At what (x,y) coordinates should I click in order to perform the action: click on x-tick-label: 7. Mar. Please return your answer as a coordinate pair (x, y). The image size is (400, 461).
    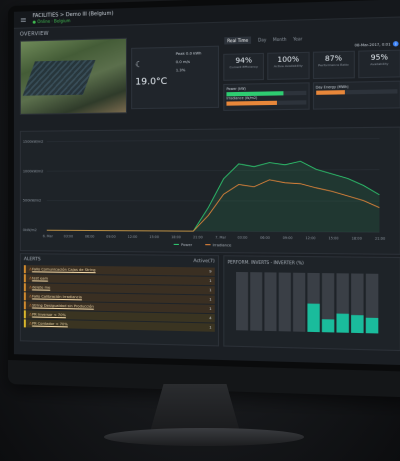
    Looking at the image, I should click on (220, 237).